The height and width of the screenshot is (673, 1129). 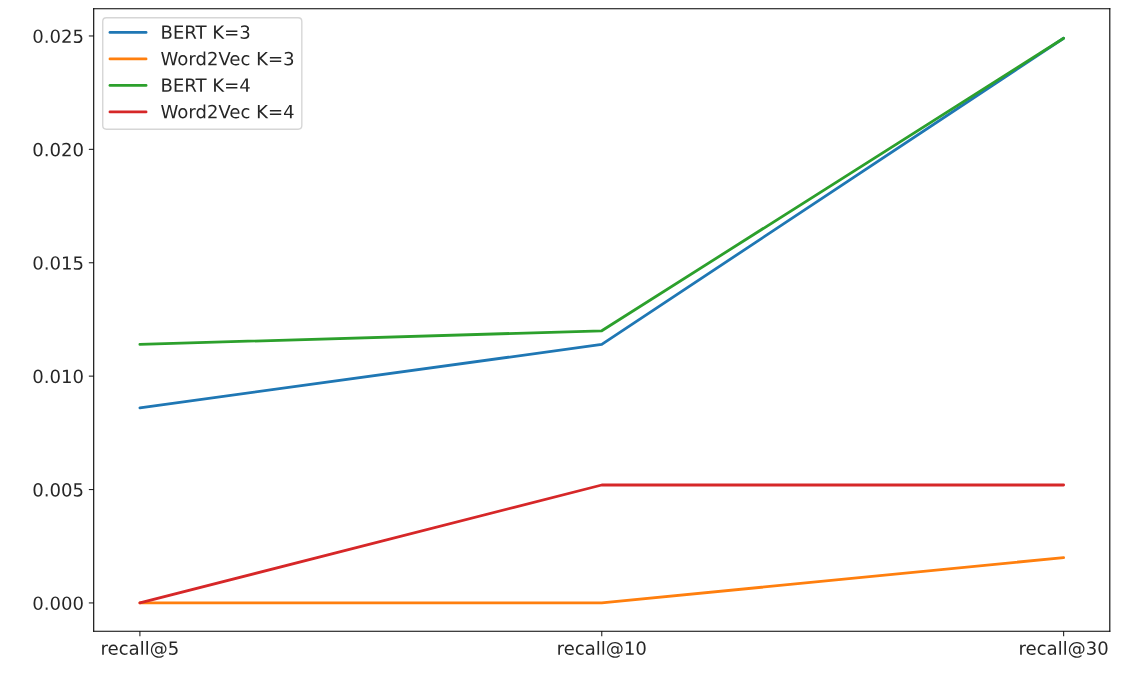 What do you see at coordinates (58, 263) in the screenshot?
I see `y-tick-label: 0.015` at bounding box center [58, 263].